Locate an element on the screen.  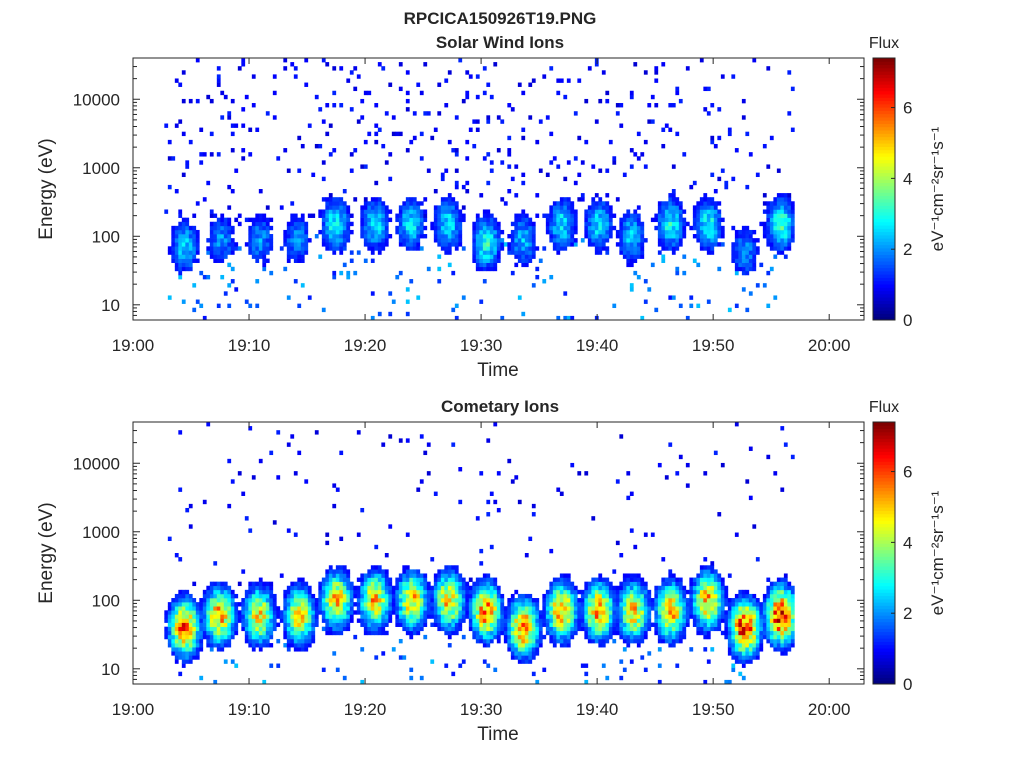
panel-title: Cometary Ions is located at coordinates (500, 406).